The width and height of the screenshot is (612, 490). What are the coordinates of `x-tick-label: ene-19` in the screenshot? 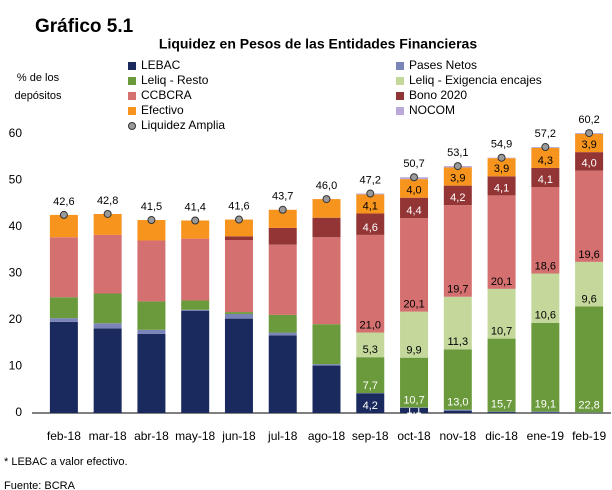 It's located at (546, 436).